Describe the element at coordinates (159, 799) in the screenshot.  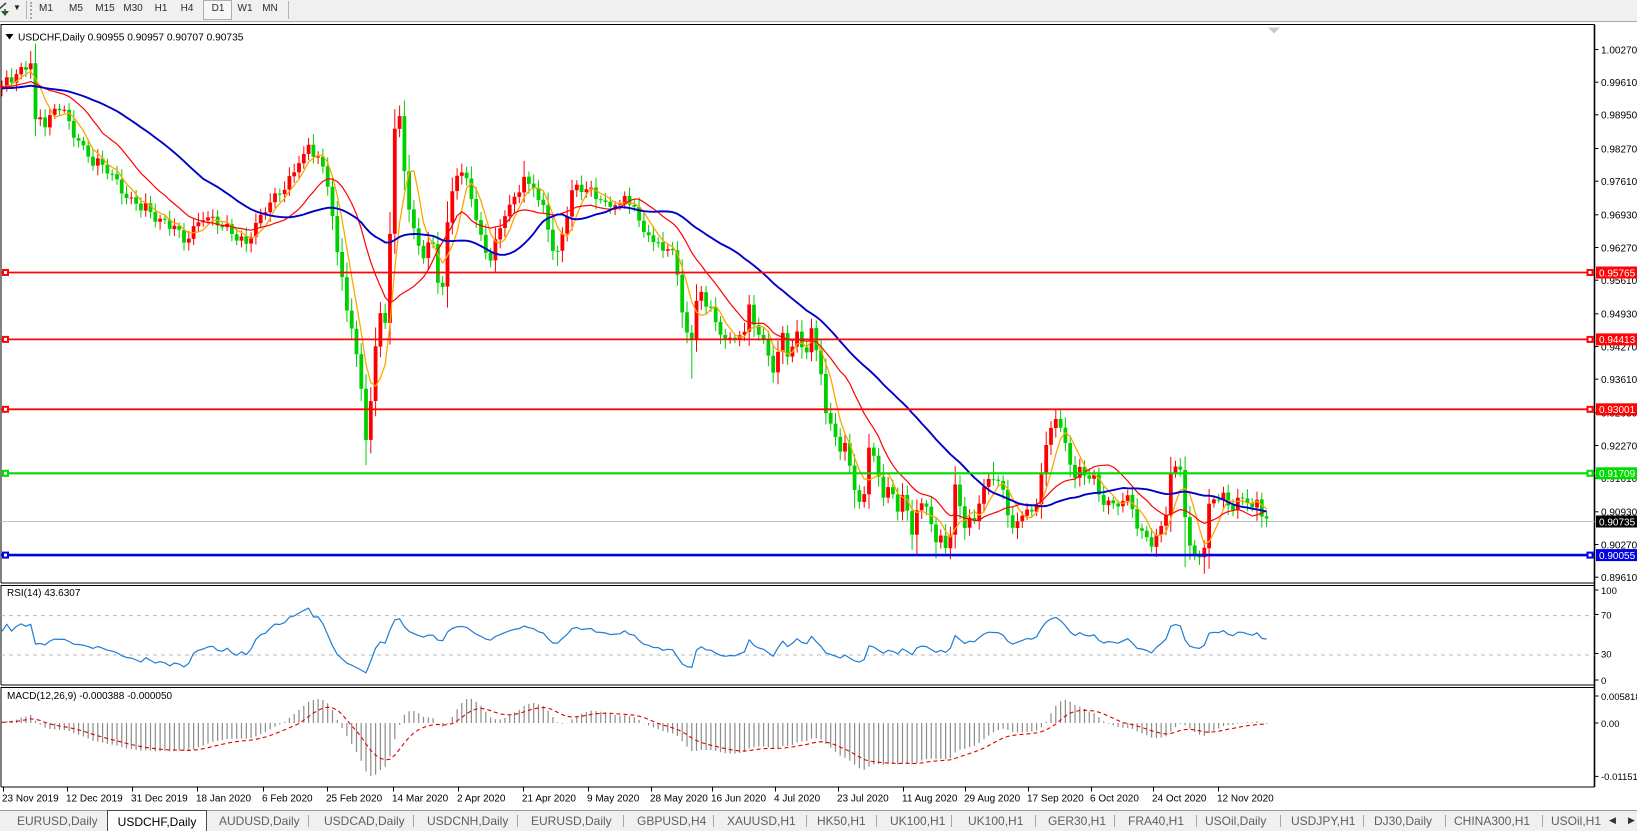
I see `svg-text: 31 Dec 2019` at that location.